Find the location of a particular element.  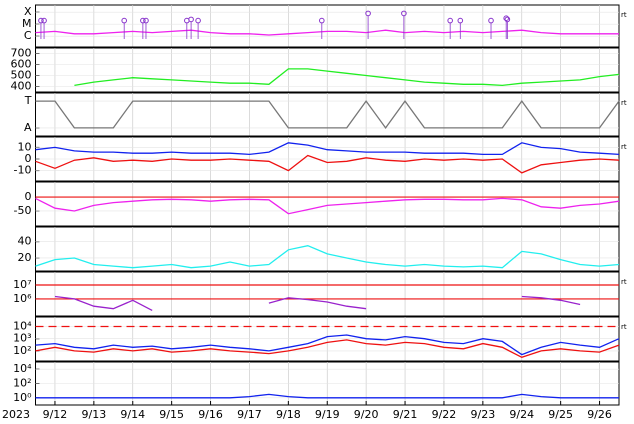

y-tick-label: -50 is located at coordinates (23, 210).